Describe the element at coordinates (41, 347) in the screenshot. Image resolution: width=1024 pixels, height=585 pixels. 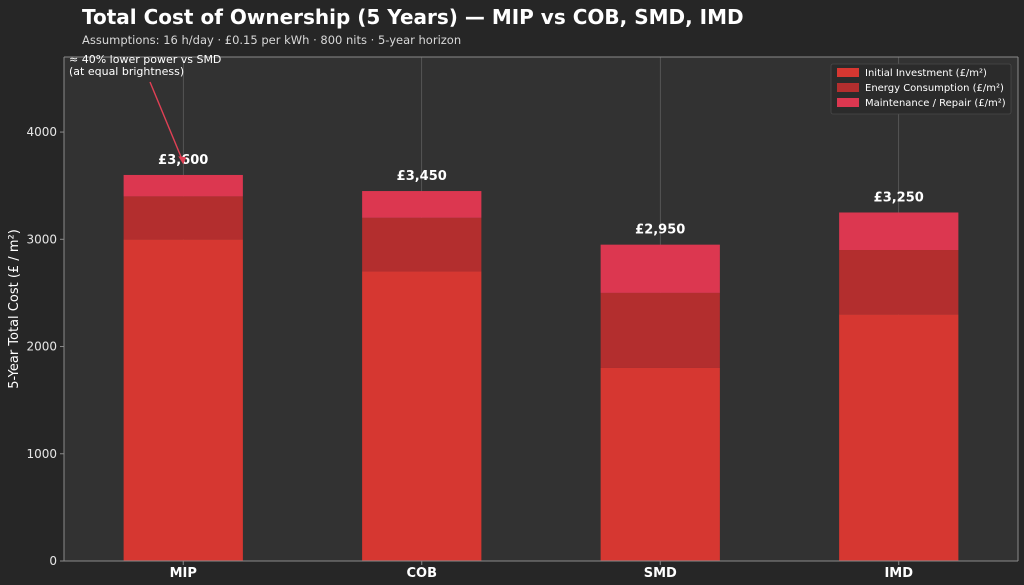
I see `y-tick-label-2000: 2000` at that location.